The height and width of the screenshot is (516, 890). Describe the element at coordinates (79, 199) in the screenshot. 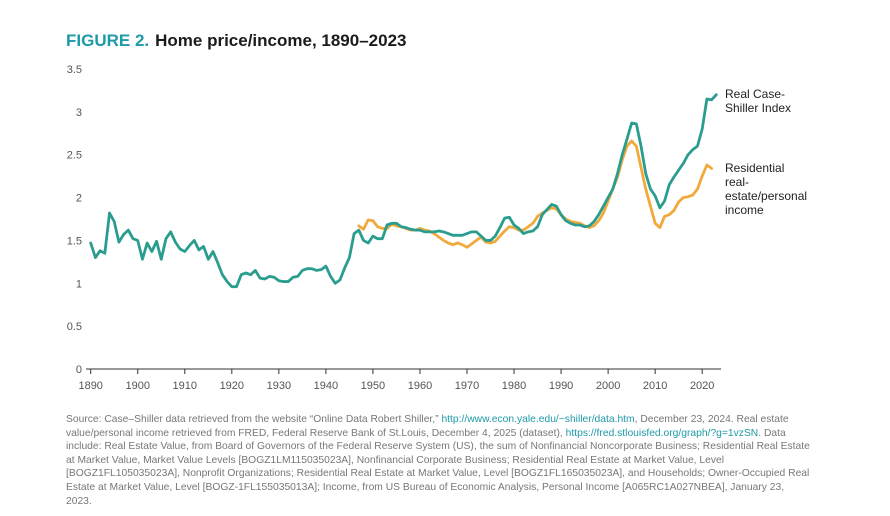

I see `y-tick-label: 2` at that location.